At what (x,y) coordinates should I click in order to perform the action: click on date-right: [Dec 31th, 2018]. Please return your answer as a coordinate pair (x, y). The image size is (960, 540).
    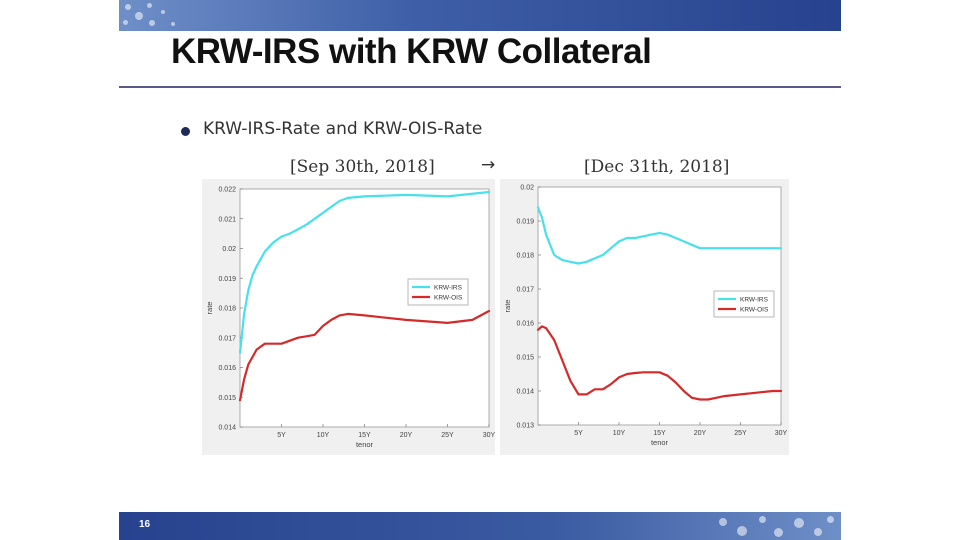
    Looking at the image, I should click on (657, 167).